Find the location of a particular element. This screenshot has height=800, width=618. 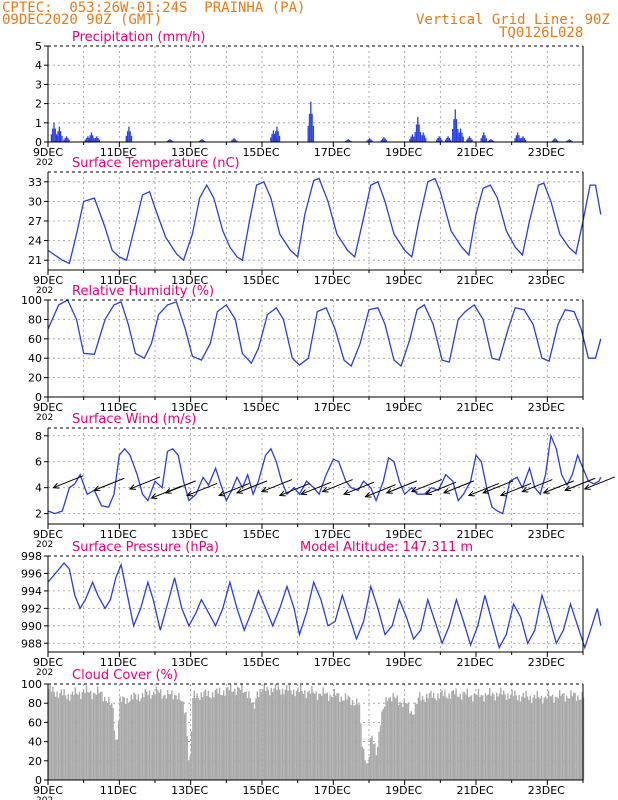

y-tick-label: 40 is located at coordinates (35, 358).